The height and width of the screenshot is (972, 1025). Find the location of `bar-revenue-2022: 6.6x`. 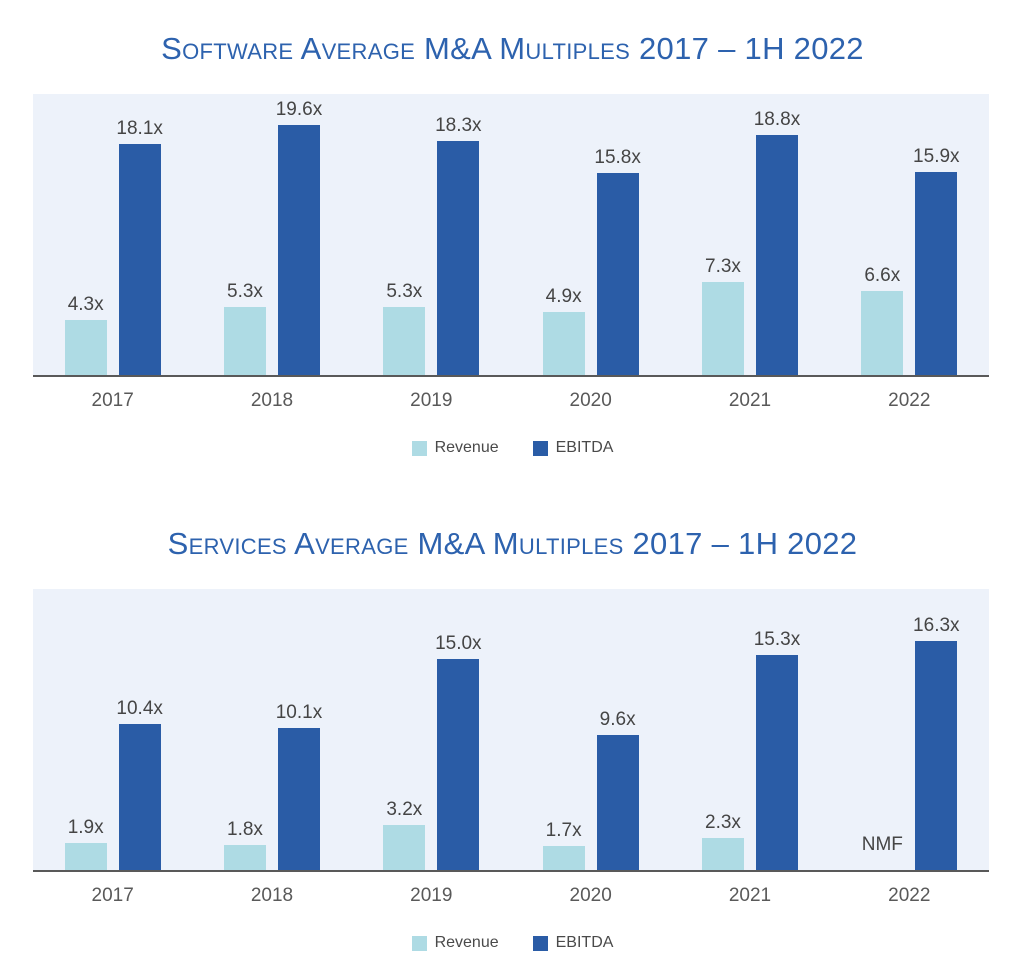

bar-revenue-2022: 6.6x is located at coordinates (882, 320).